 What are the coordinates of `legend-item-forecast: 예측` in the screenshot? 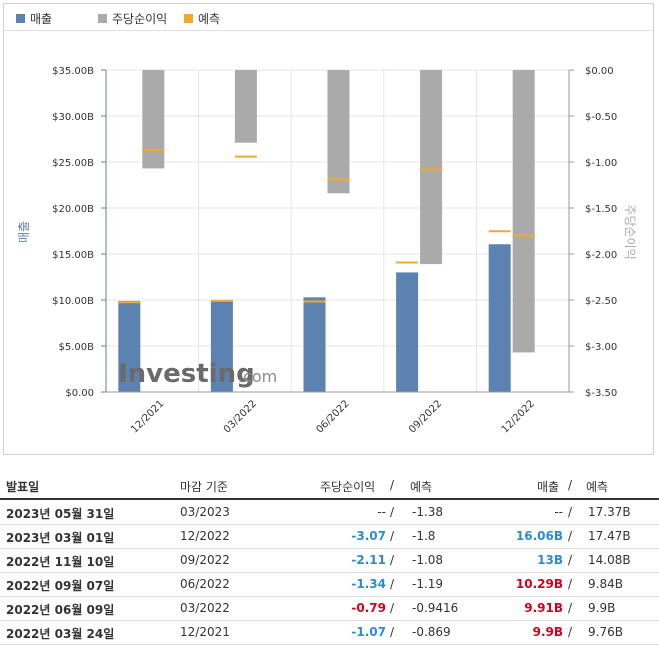 It's located at (202, 18).